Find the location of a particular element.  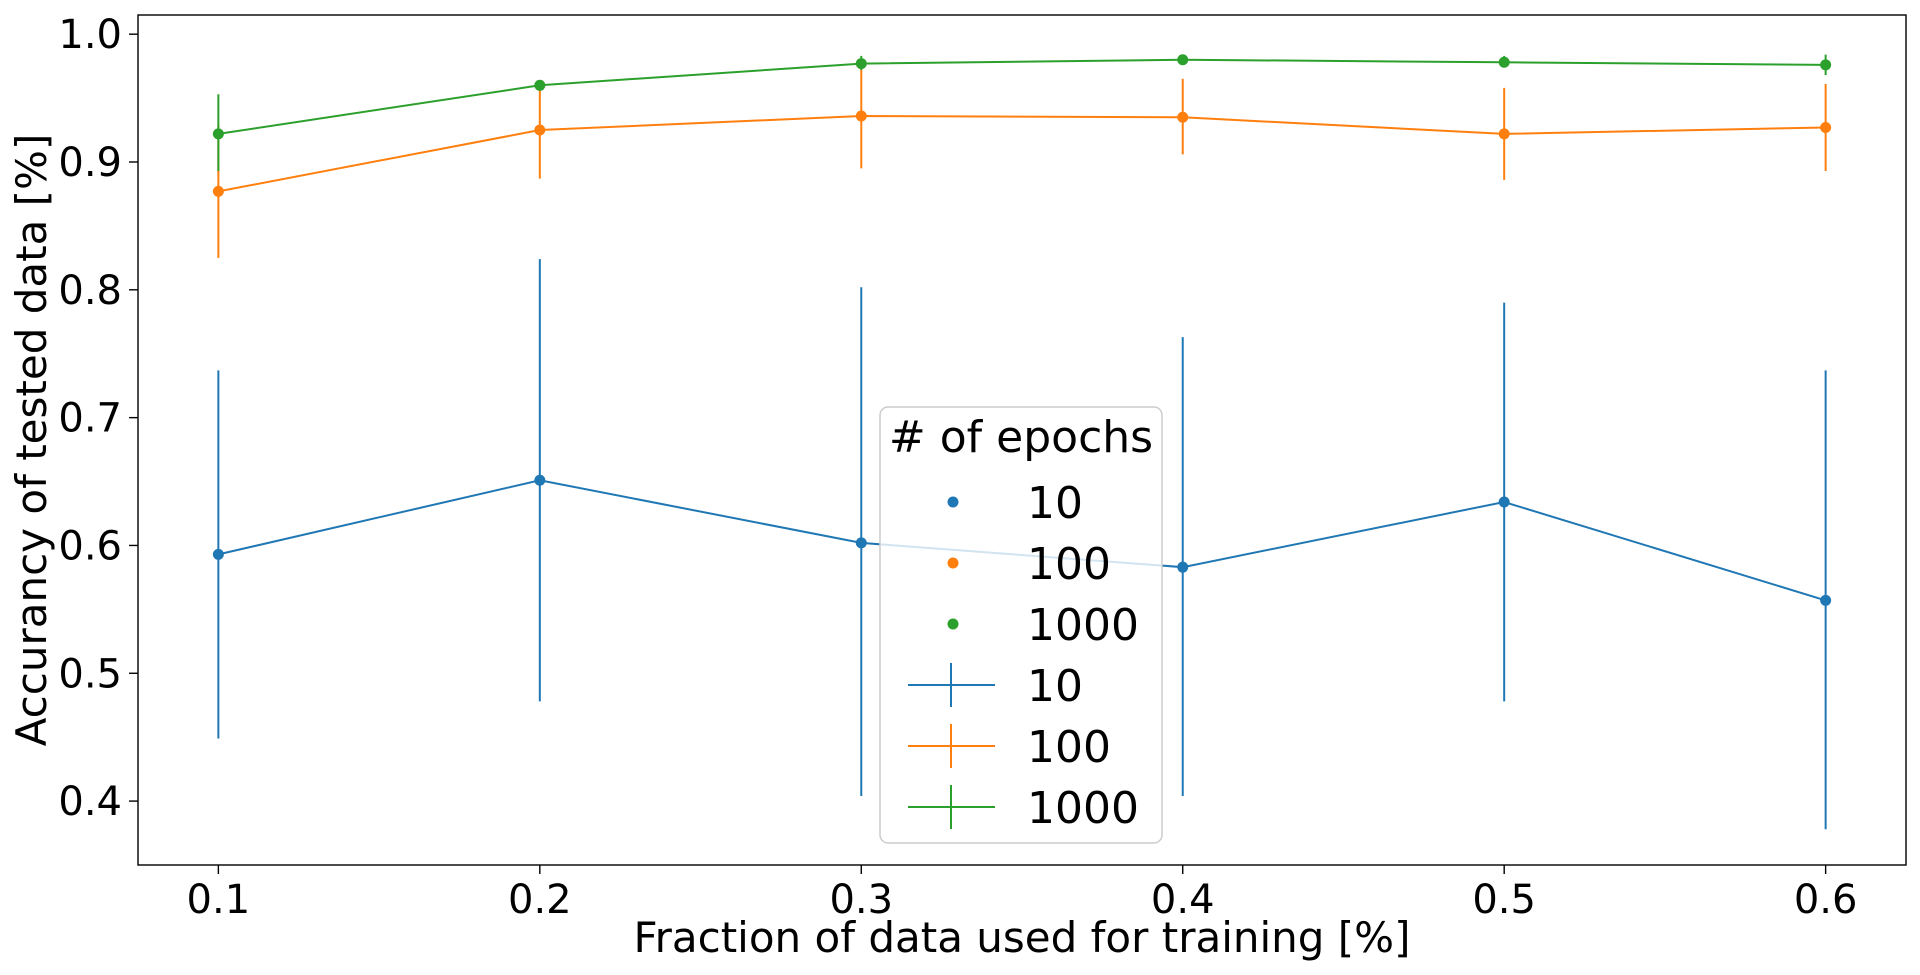

y-tick-label: 0.9 is located at coordinates (90, 163).